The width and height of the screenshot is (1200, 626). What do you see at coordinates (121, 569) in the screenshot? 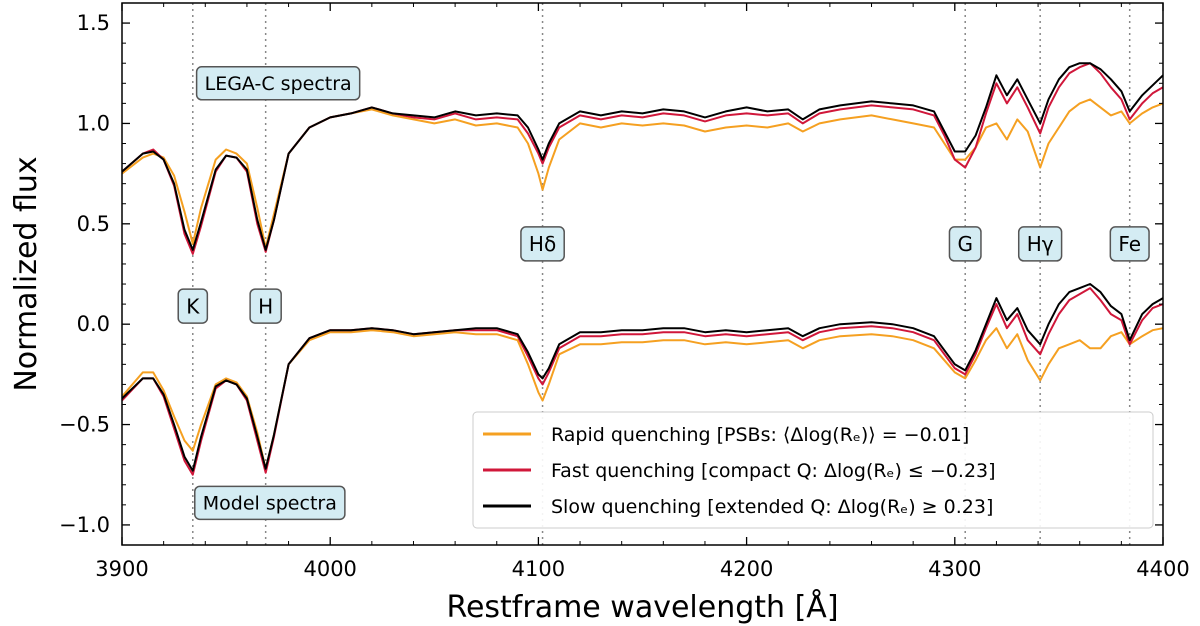
I see `x-tick-label-0: 3900` at bounding box center [121, 569].